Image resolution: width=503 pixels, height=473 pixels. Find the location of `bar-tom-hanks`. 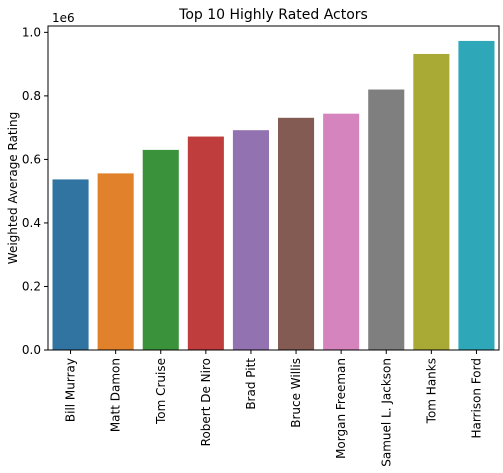

bar-tom-hanks is located at coordinates (431, 201).